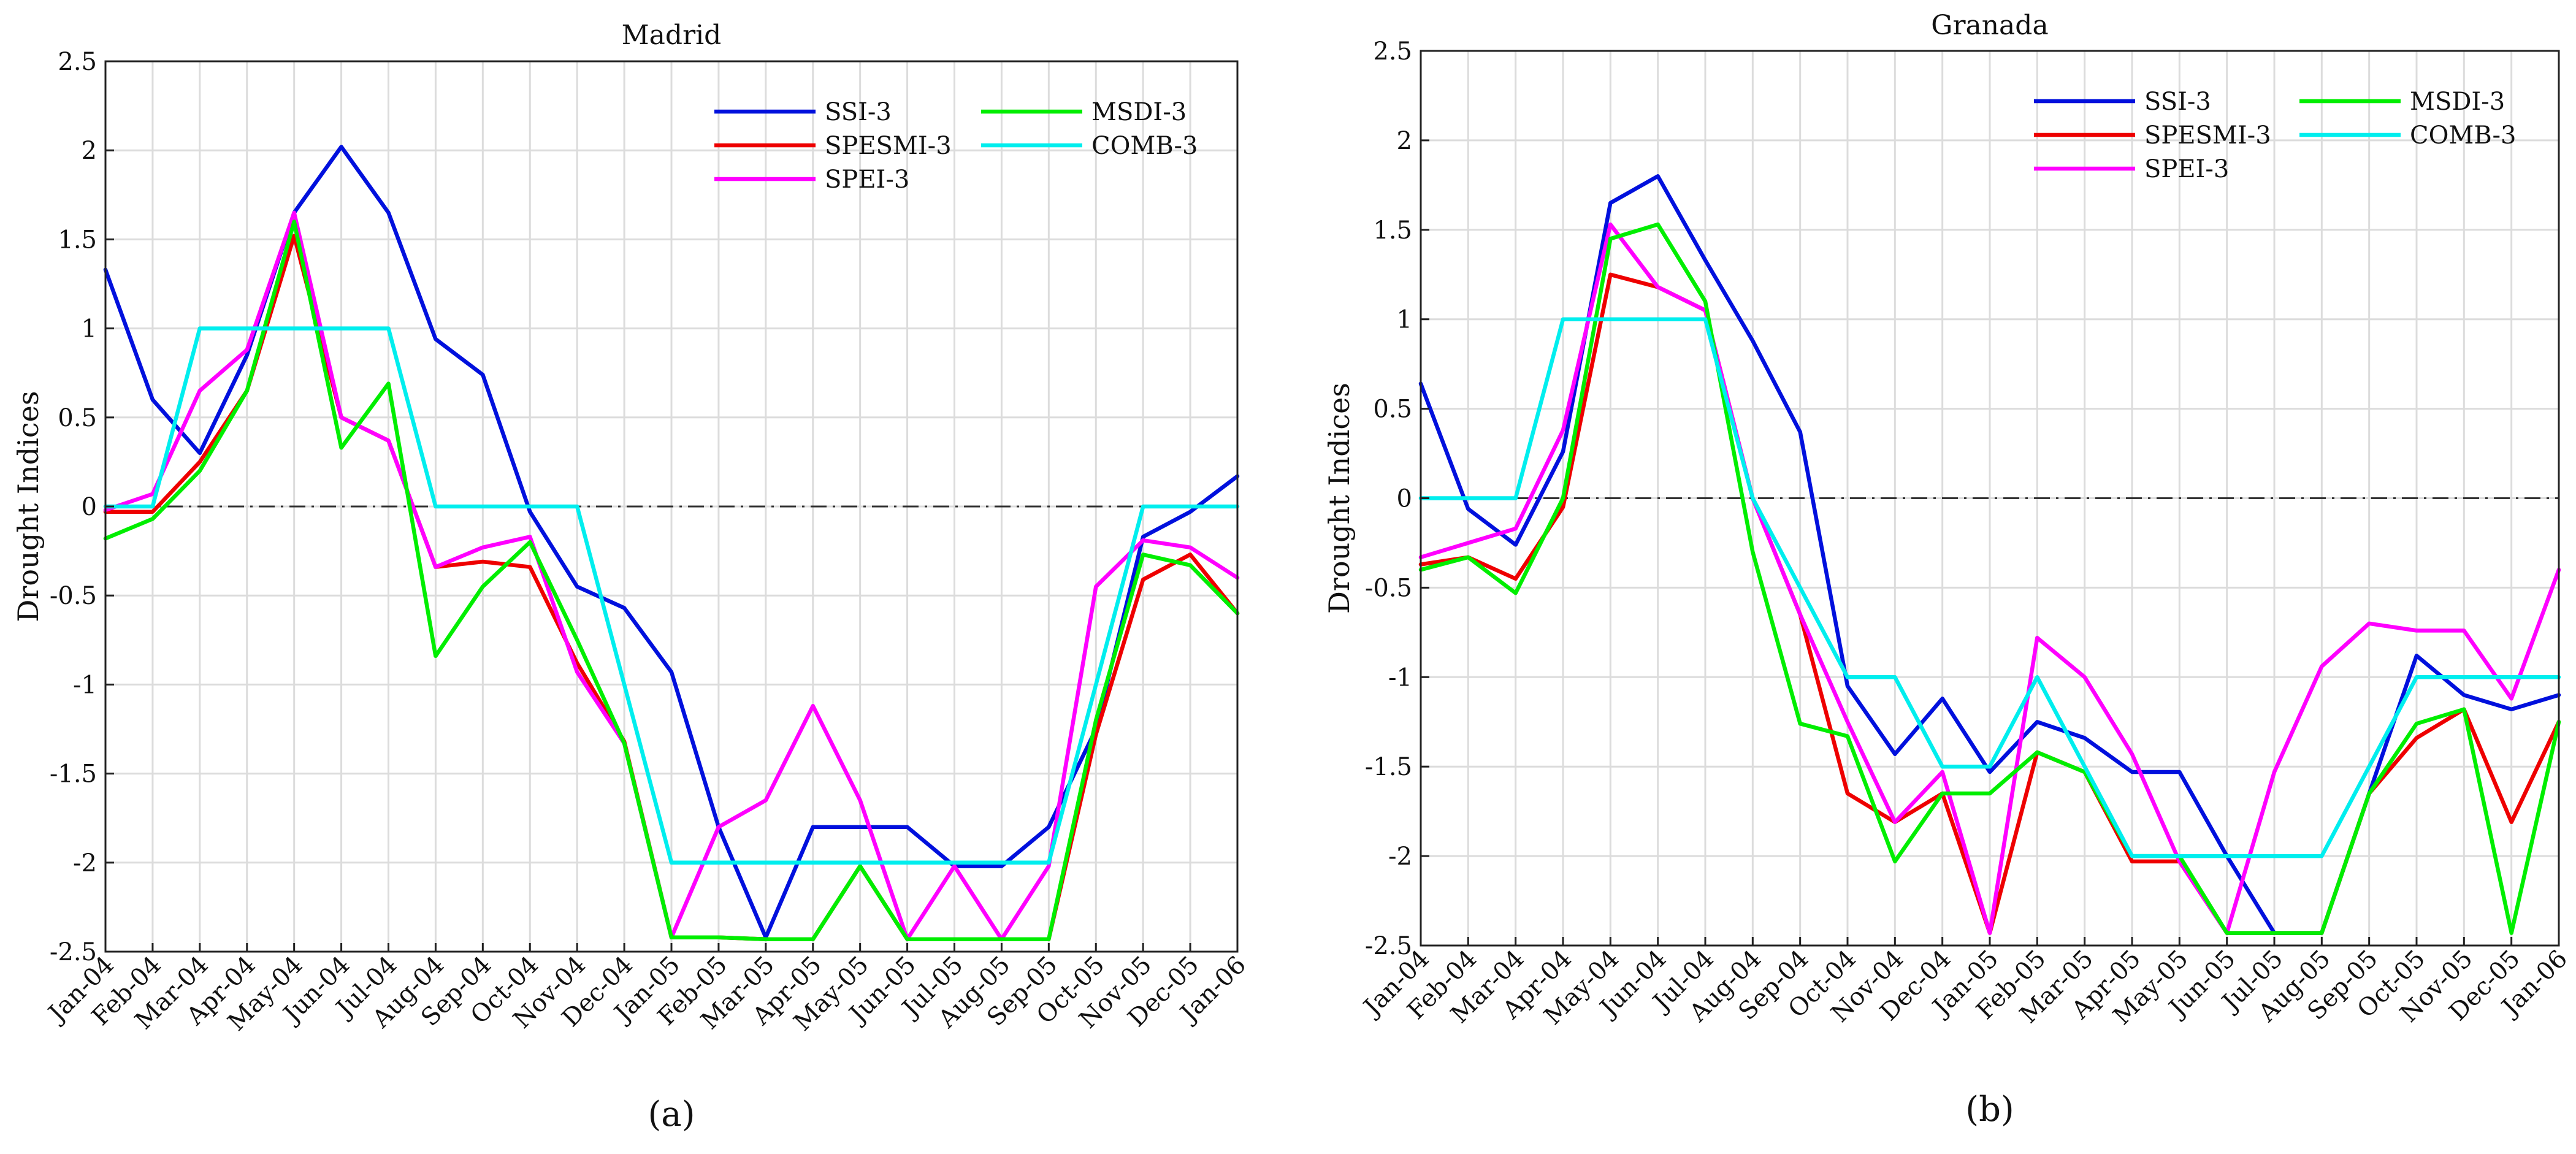 The width and height of the screenshot is (2576, 1154). Describe the element at coordinates (1989, 25) in the screenshot. I see `chart-title: Granada` at that location.